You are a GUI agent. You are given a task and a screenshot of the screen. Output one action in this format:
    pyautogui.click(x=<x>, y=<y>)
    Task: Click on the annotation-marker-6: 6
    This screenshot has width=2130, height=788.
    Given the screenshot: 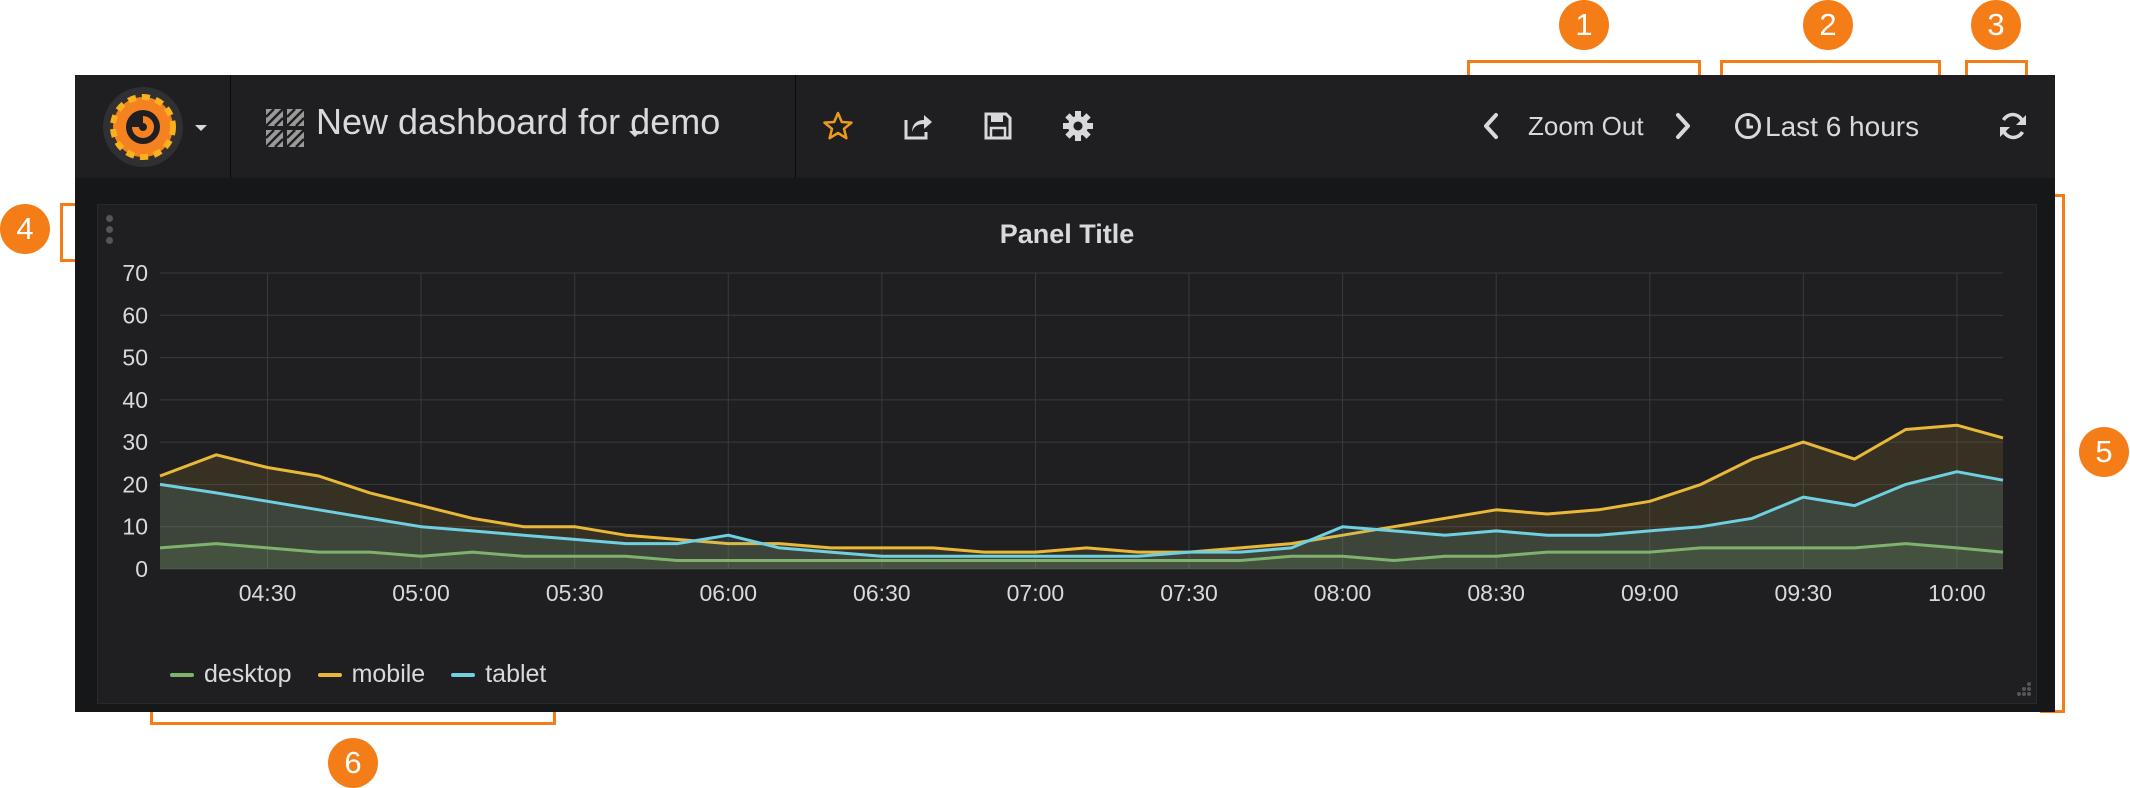 What is the action you would take?
    pyautogui.click(x=353, y=763)
    